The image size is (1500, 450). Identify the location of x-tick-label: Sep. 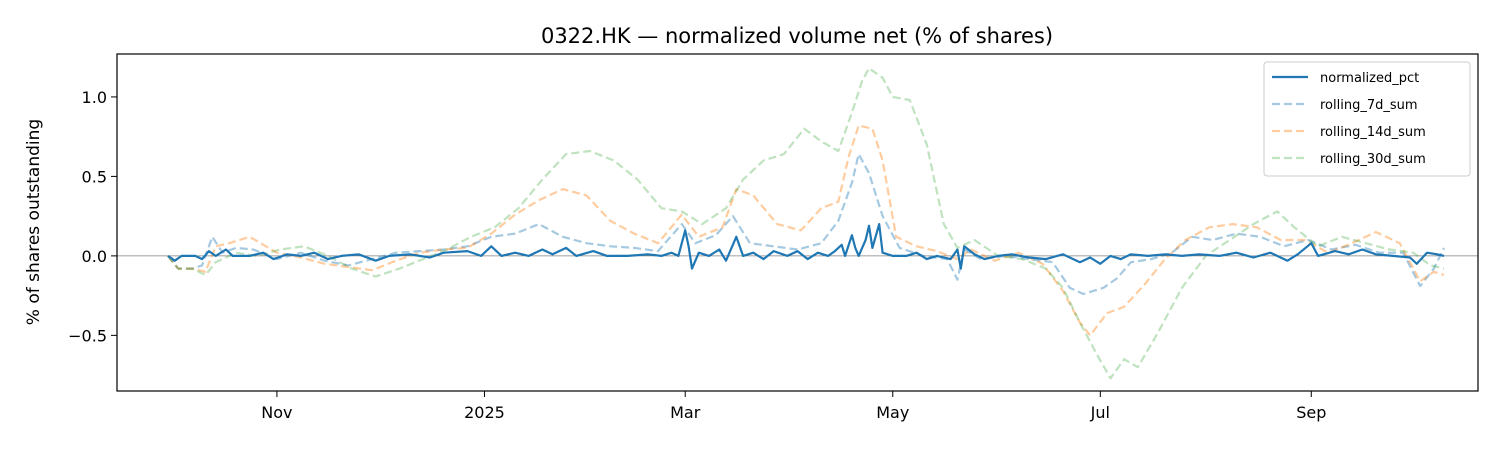
(1311, 412).